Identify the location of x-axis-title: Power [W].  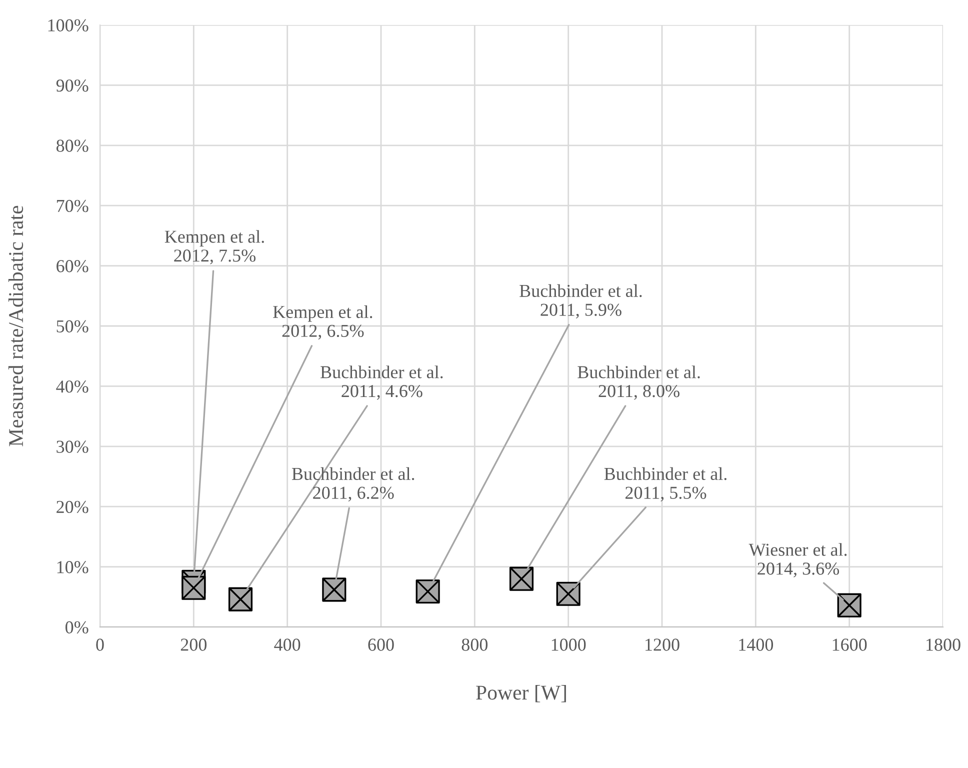
(521, 693).